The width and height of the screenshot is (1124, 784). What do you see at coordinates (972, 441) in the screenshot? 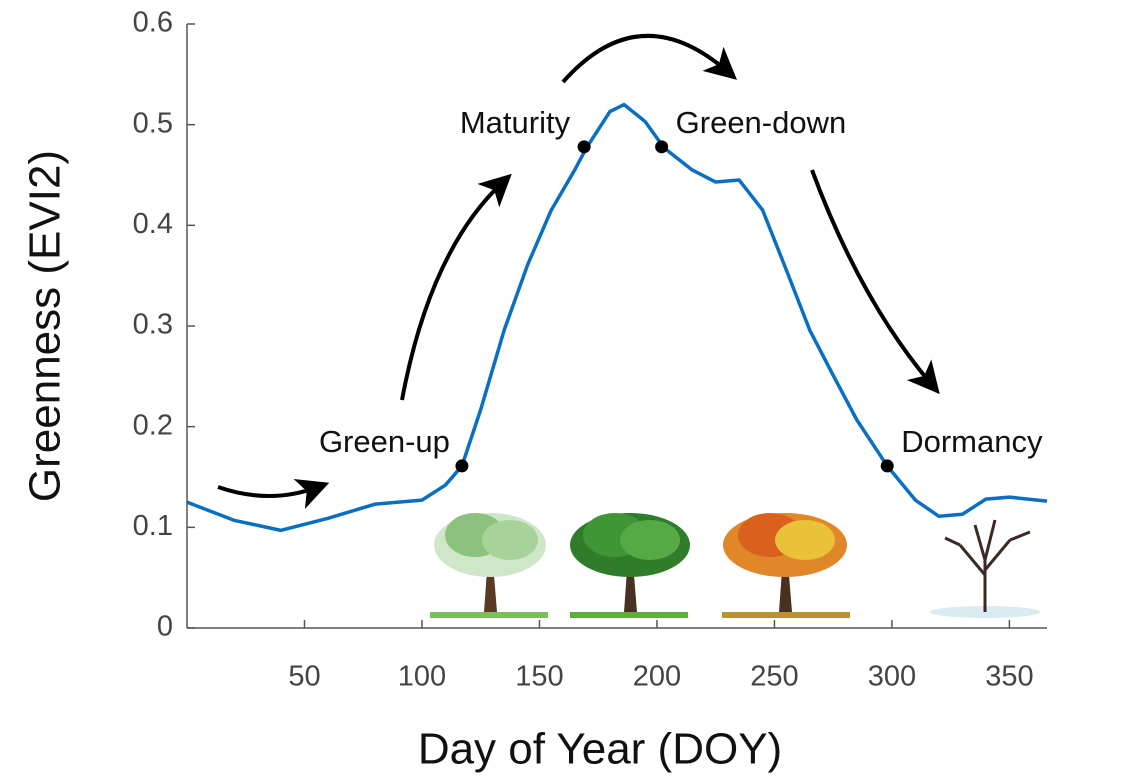
I see `phase-label: Dormancy` at bounding box center [972, 441].